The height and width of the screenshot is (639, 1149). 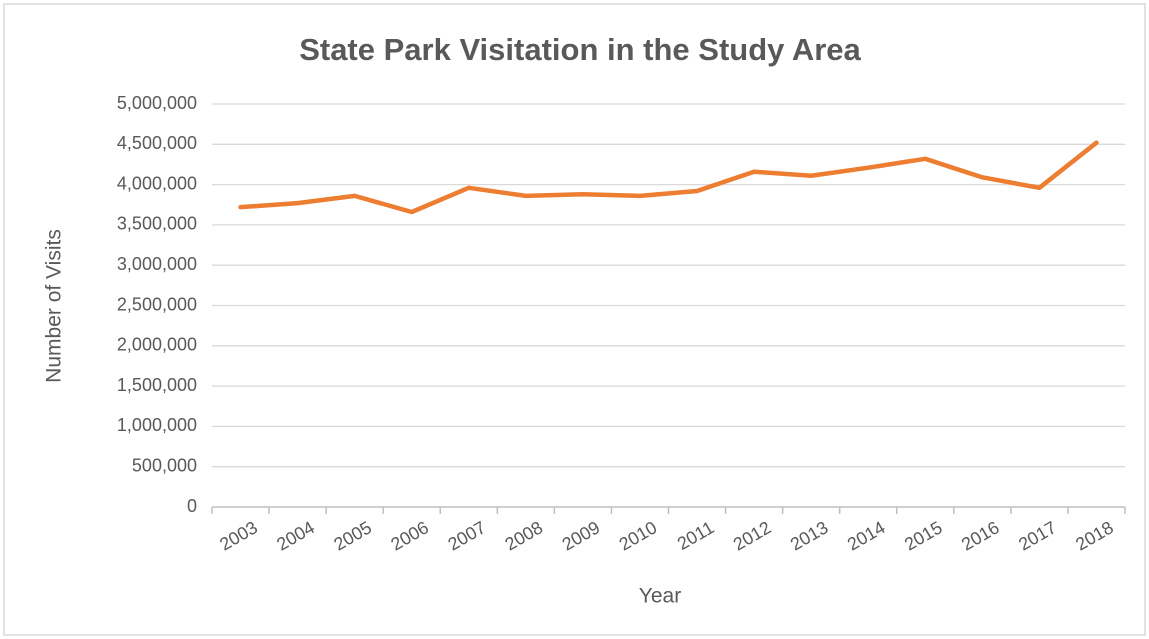 I want to click on data-line, so click(x=668, y=177).